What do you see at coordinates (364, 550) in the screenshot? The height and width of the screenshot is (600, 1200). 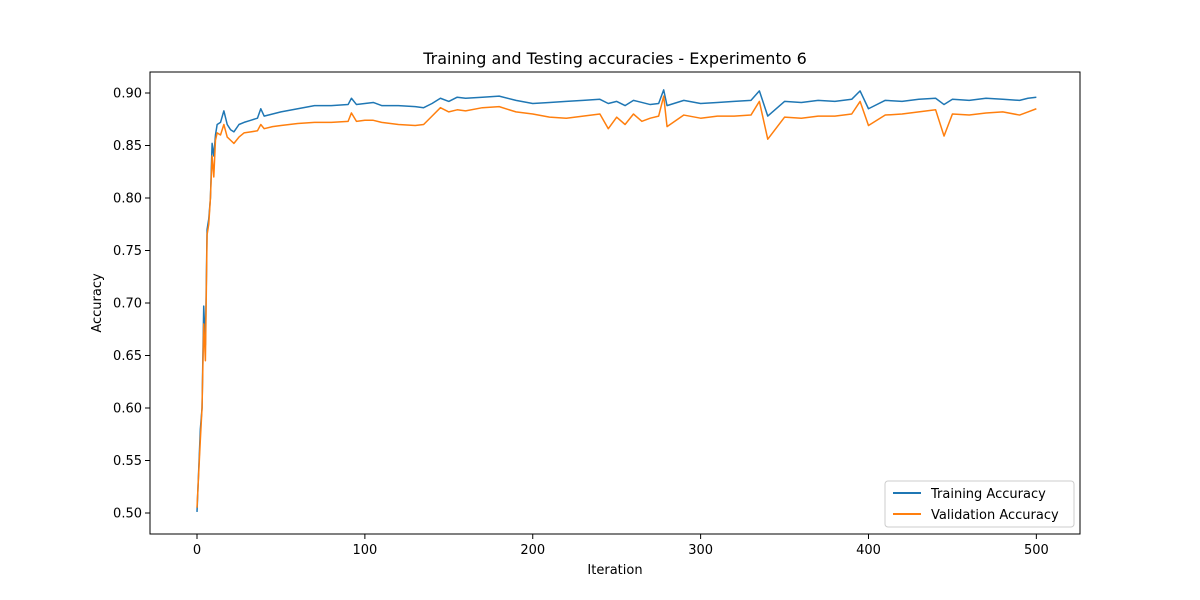 I see `x-tick-label: 100` at bounding box center [364, 550].